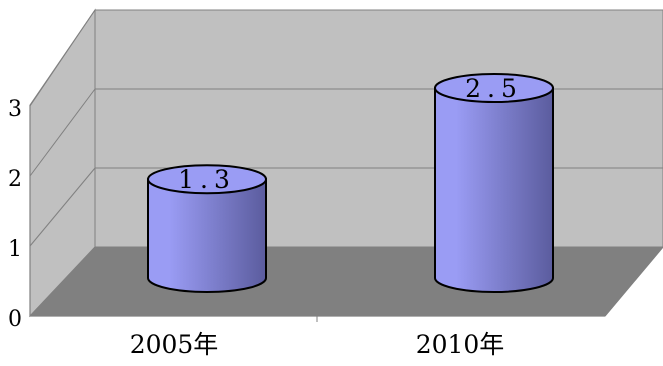 The image size is (663, 366). I want to click on bar-cylinder: 2.5, so click(494, 183).